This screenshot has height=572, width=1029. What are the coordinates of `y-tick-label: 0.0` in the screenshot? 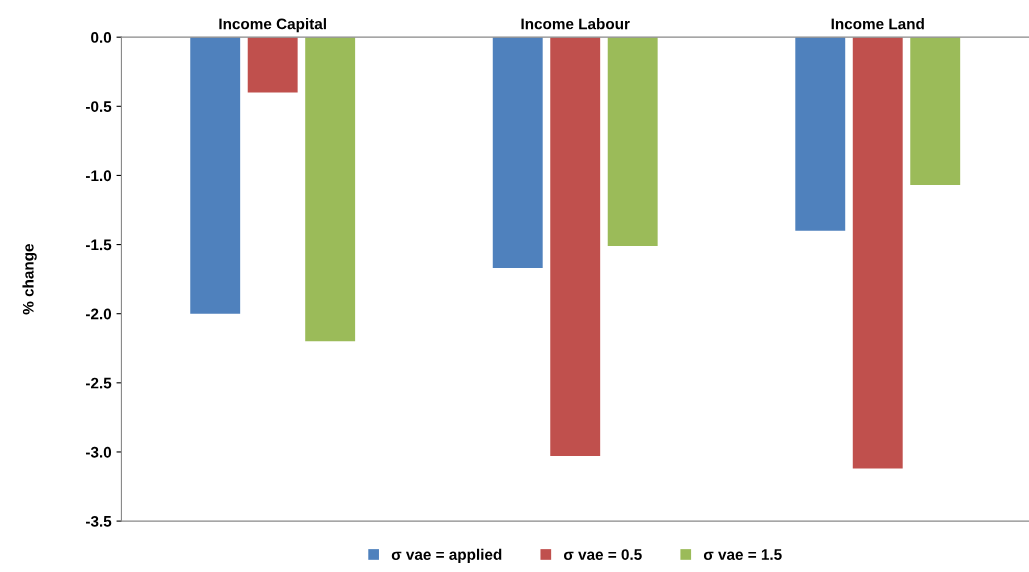 It's located at (101, 37).